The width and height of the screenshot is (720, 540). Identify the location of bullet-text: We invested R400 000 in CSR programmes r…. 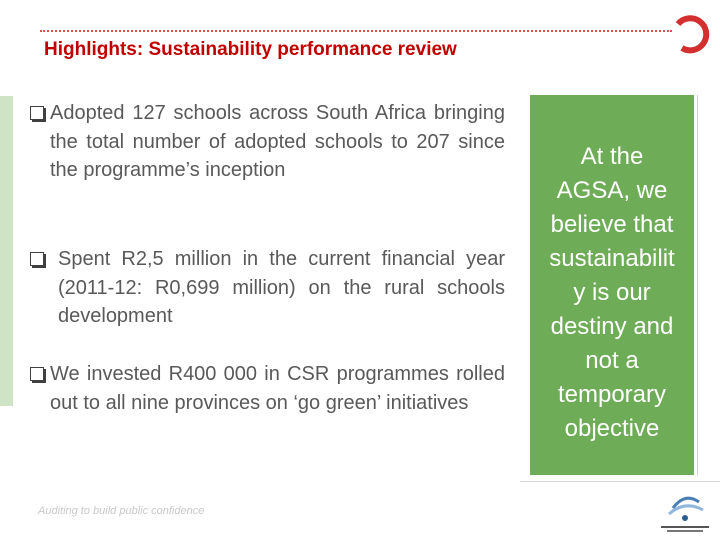
(277, 388).